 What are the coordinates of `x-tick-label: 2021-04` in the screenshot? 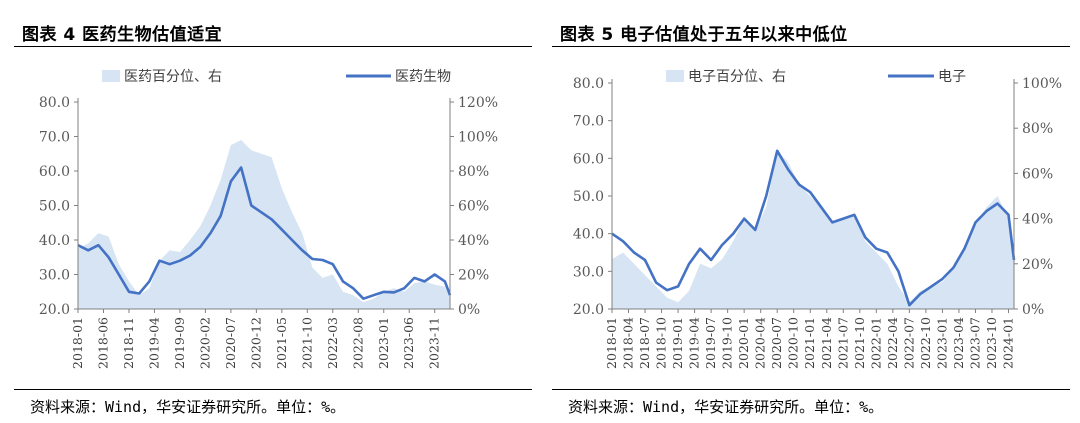 It's located at (826, 343).